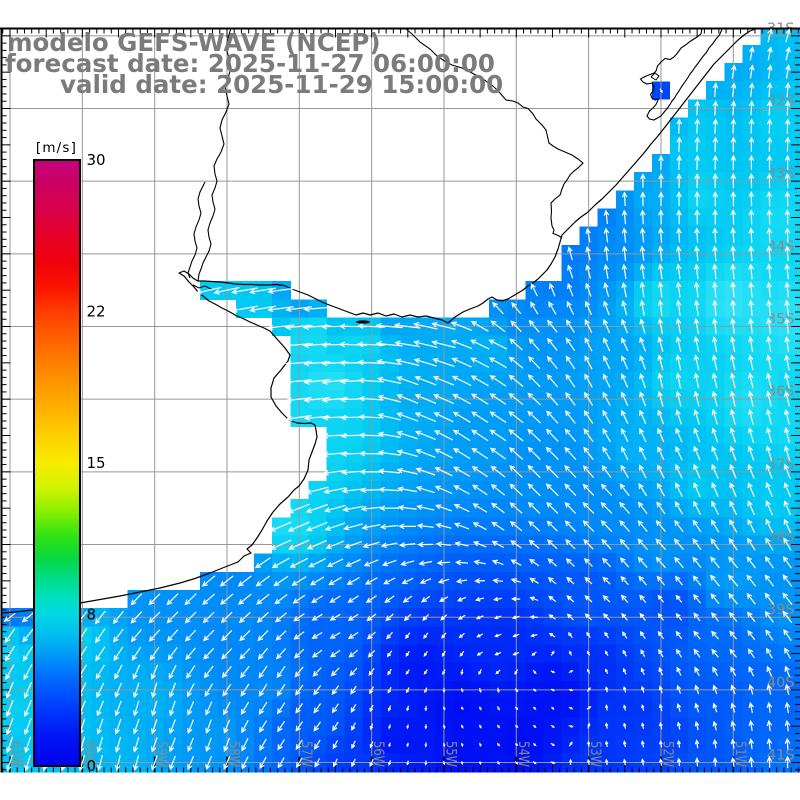 The width and height of the screenshot is (800, 800). Describe the element at coordinates (194, 42) in the screenshot. I see `model-title: modelo GEFS-WAVE (NCEP)` at that location.